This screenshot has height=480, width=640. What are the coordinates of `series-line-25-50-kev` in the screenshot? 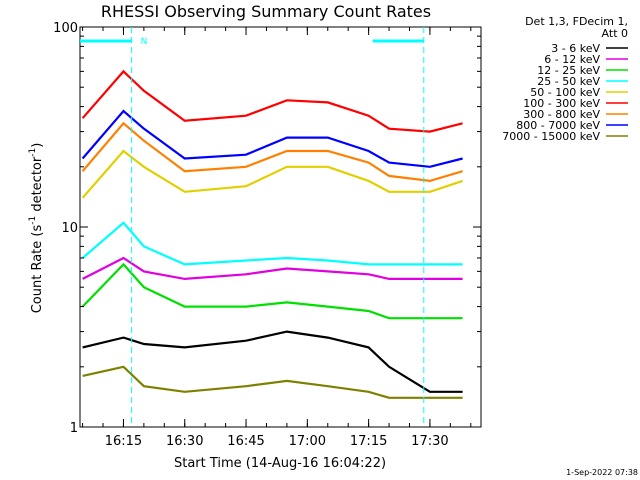 It's located at (272, 243).